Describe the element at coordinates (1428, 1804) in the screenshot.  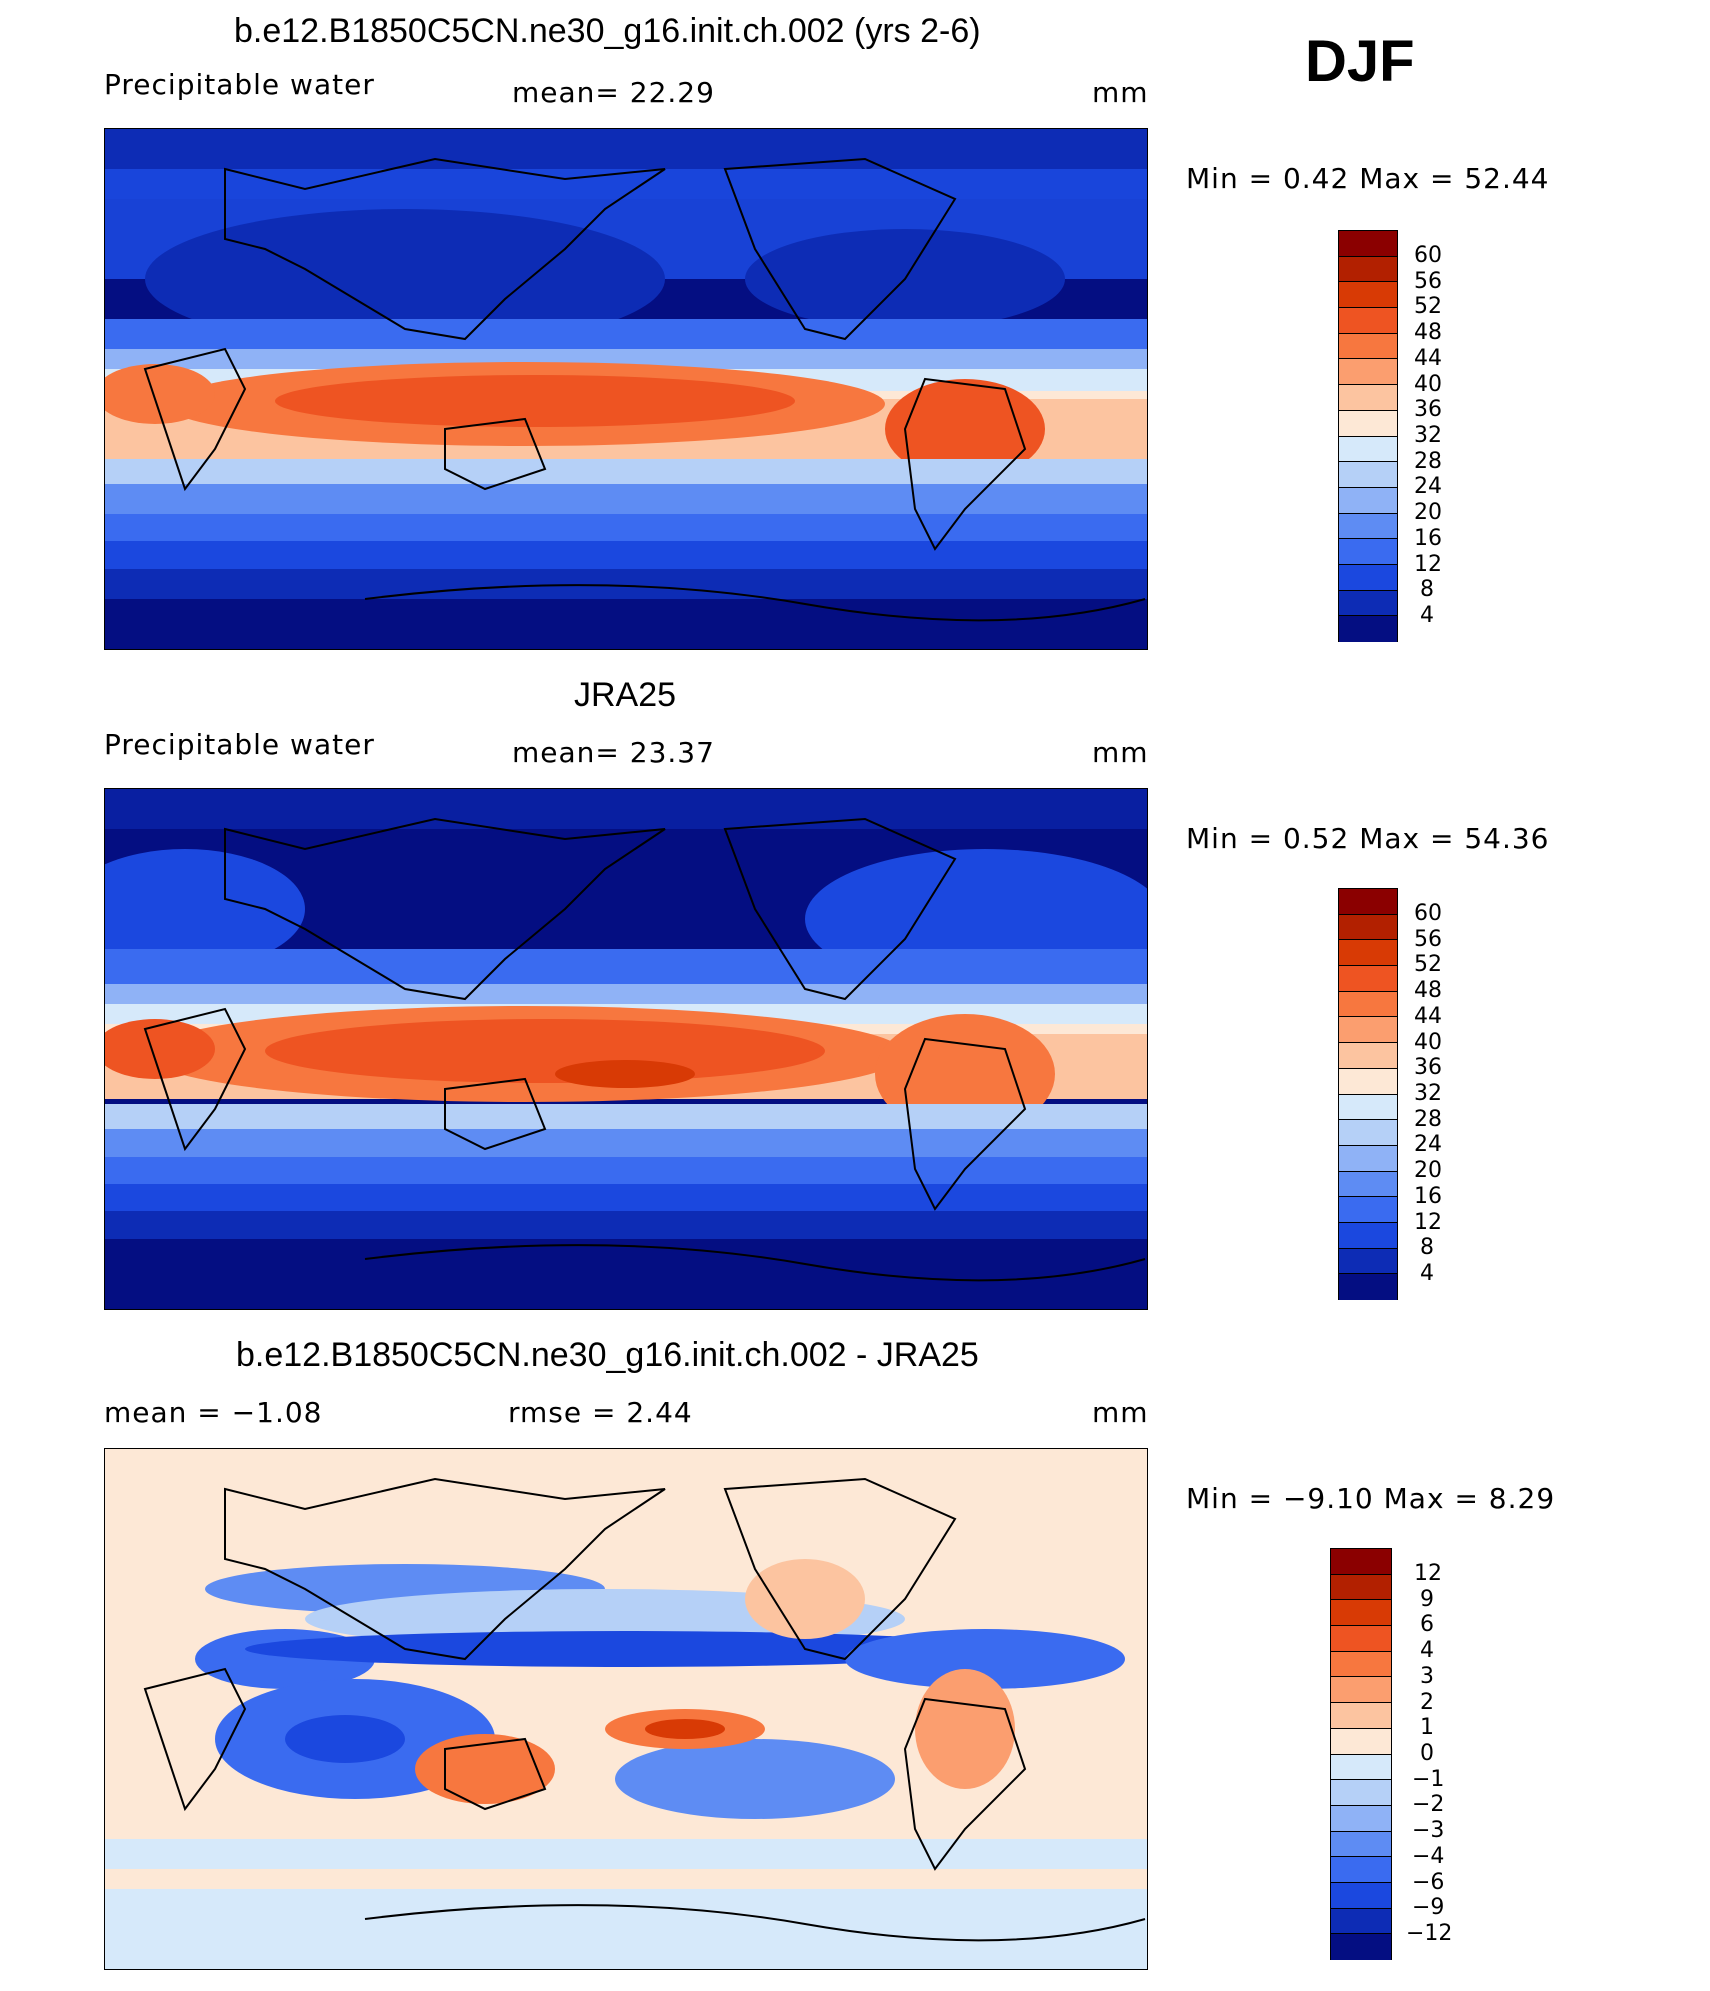
I see `colorbar-tick-label: −2` at that location.